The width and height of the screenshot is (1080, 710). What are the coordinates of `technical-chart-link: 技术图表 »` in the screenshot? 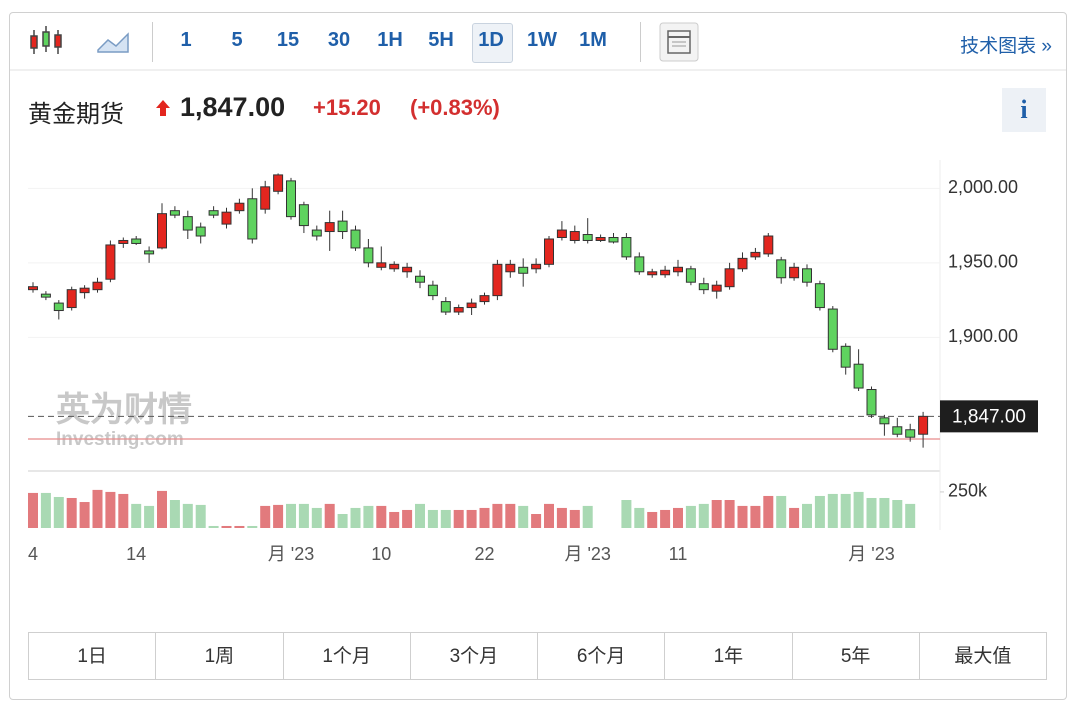 It's located at (1006, 46).